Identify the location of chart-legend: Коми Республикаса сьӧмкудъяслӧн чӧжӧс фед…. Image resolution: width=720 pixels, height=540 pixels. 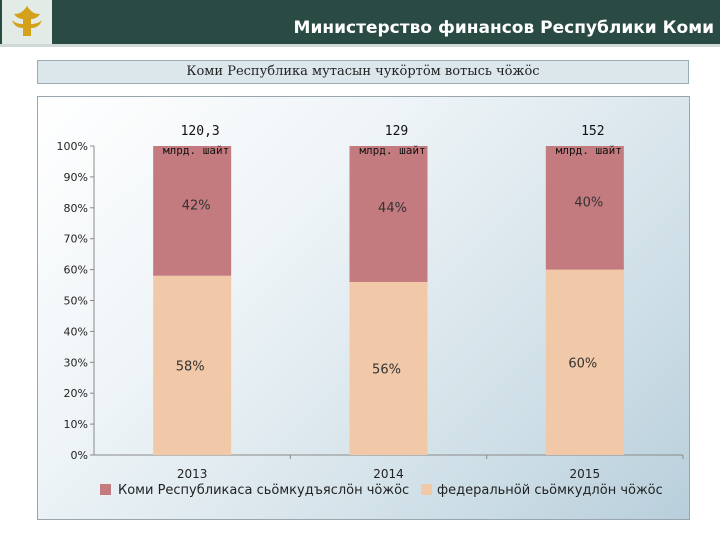
(381, 490).